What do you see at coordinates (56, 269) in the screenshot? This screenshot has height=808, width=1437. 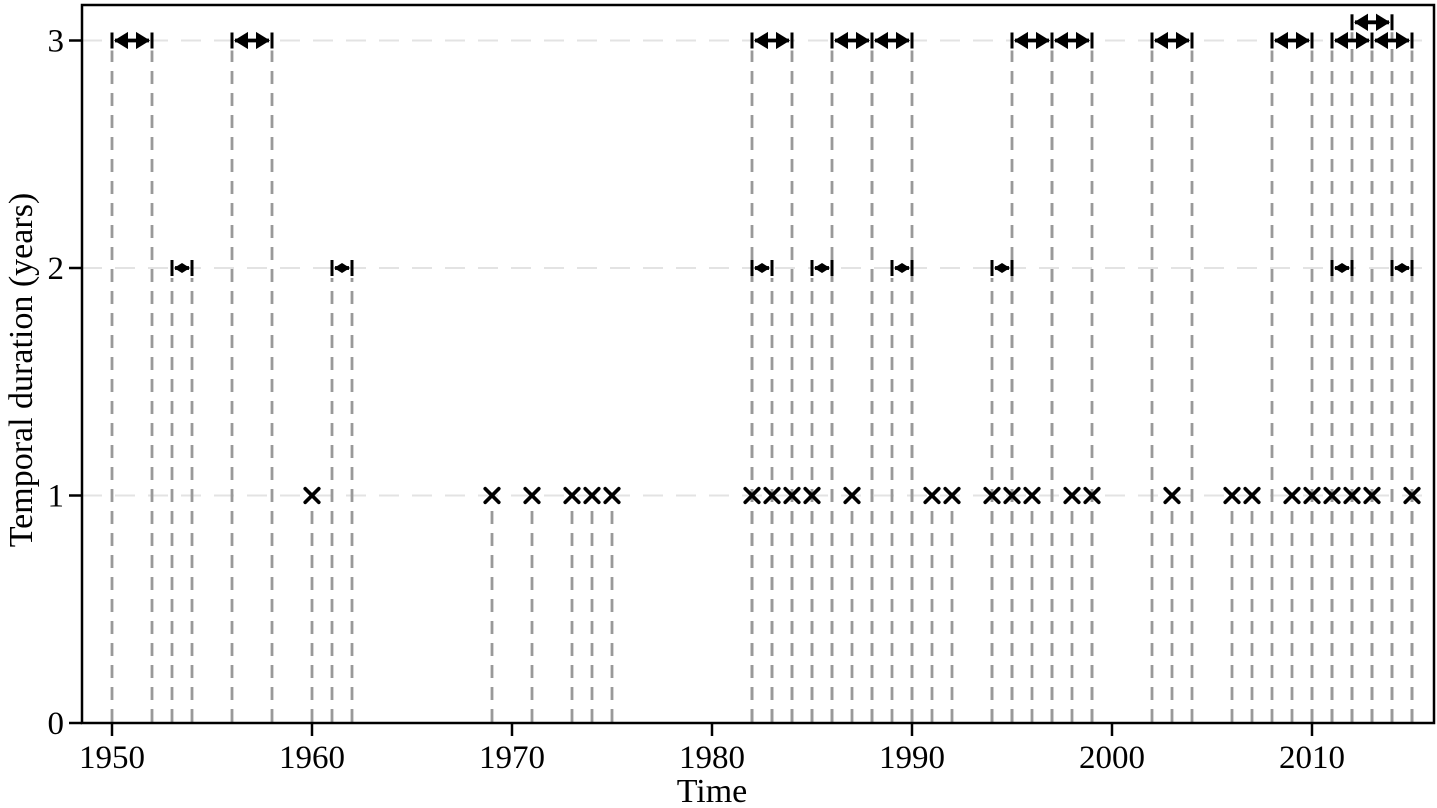 I see `y-tick-label: 2` at bounding box center [56, 269].